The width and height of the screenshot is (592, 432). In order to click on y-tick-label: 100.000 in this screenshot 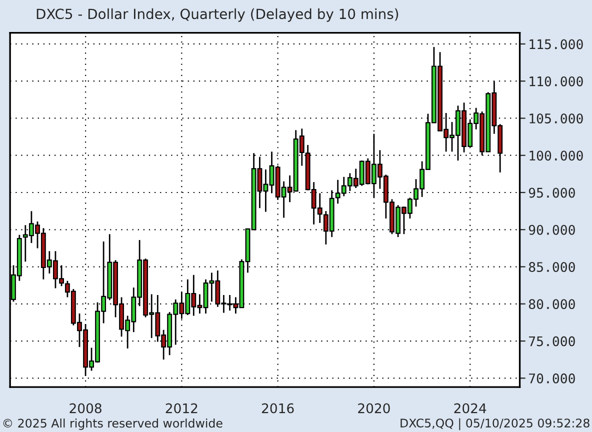, I will do `click(556, 155)`.